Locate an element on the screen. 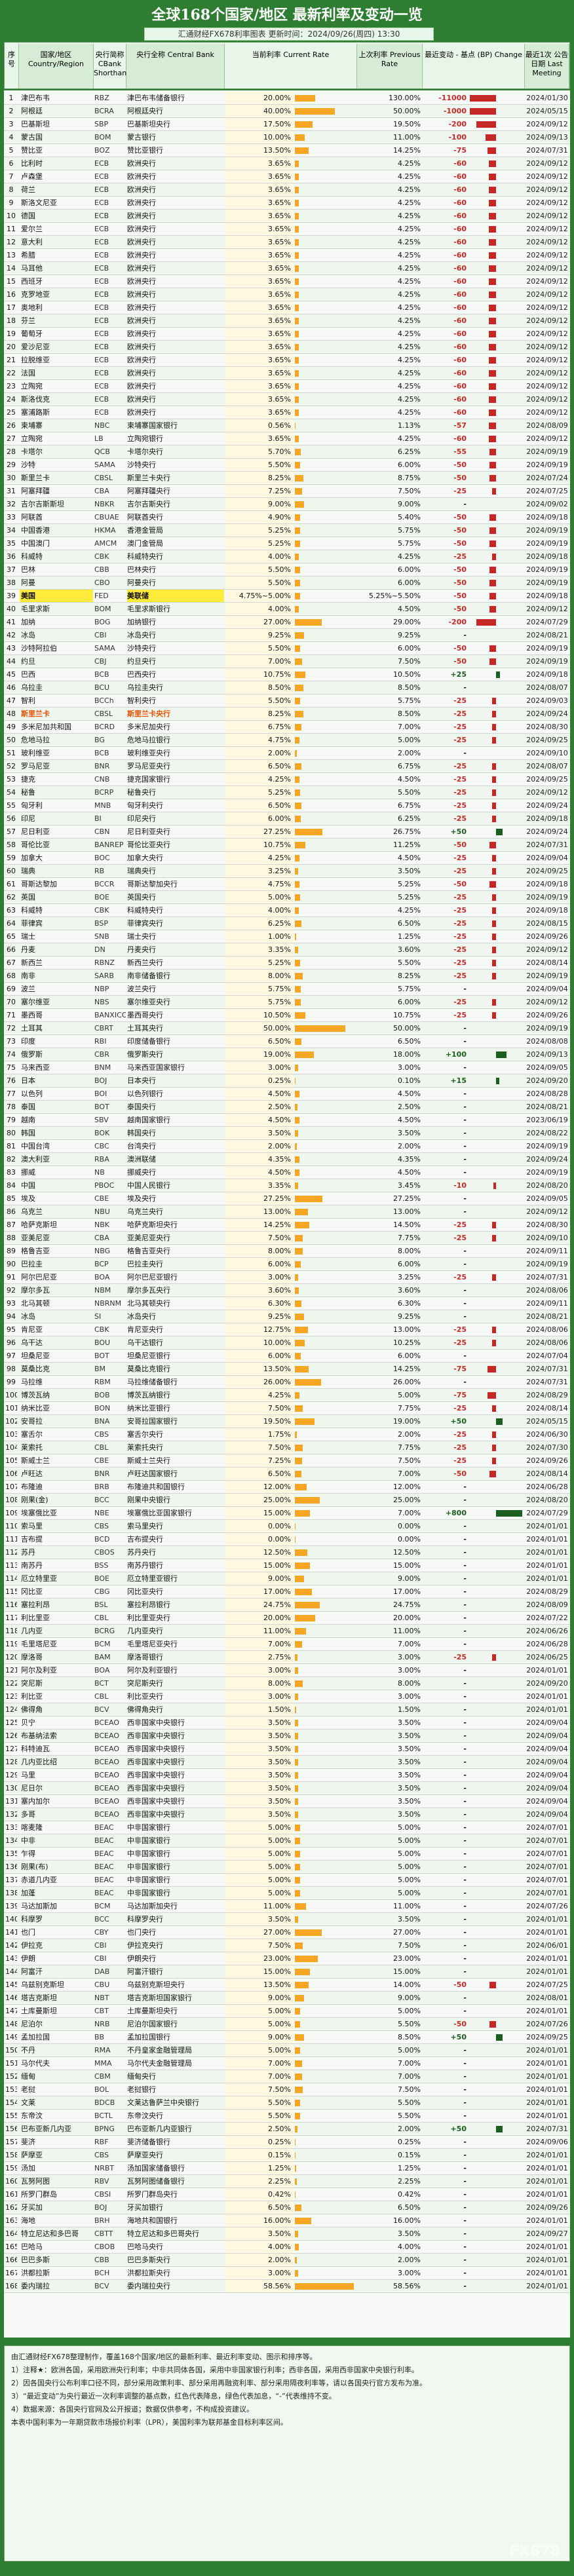 The image size is (574, 2576). row-current-rate: 6.50% is located at coordinates (259, 1042).